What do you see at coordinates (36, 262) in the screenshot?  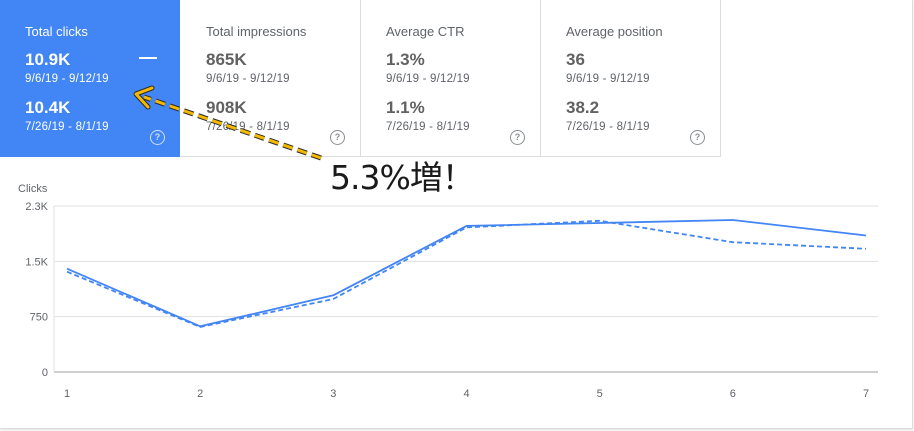 I see `y-tick-label: 1.5K` at bounding box center [36, 262].